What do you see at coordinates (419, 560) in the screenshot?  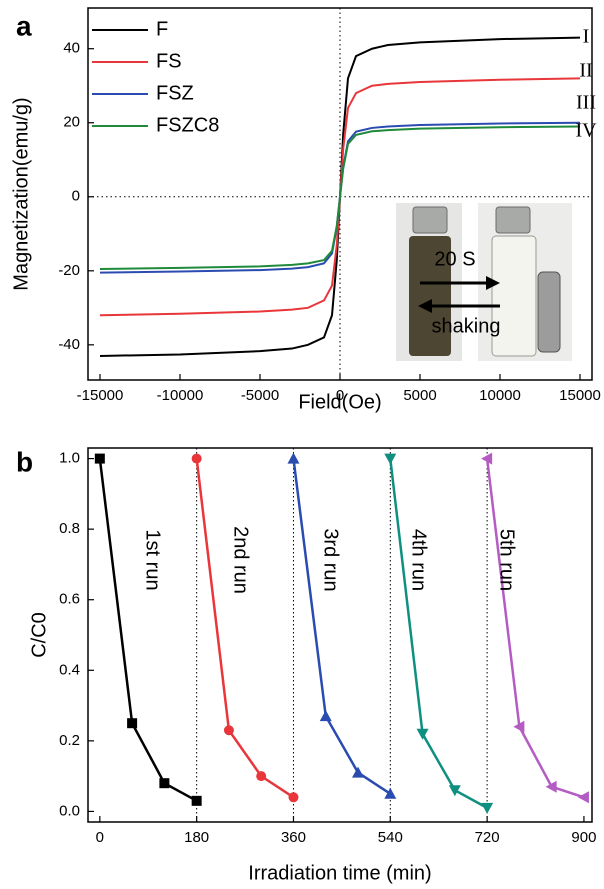 I see `run-label: 4th run` at bounding box center [419, 560].